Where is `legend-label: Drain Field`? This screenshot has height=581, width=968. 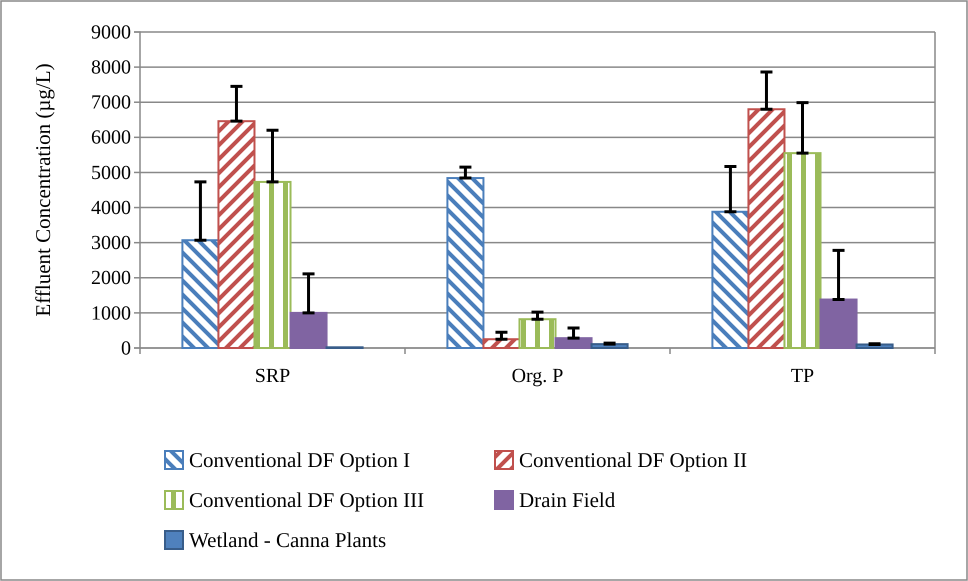
legend-label: Drain Field is located at coordinates (567, 500).